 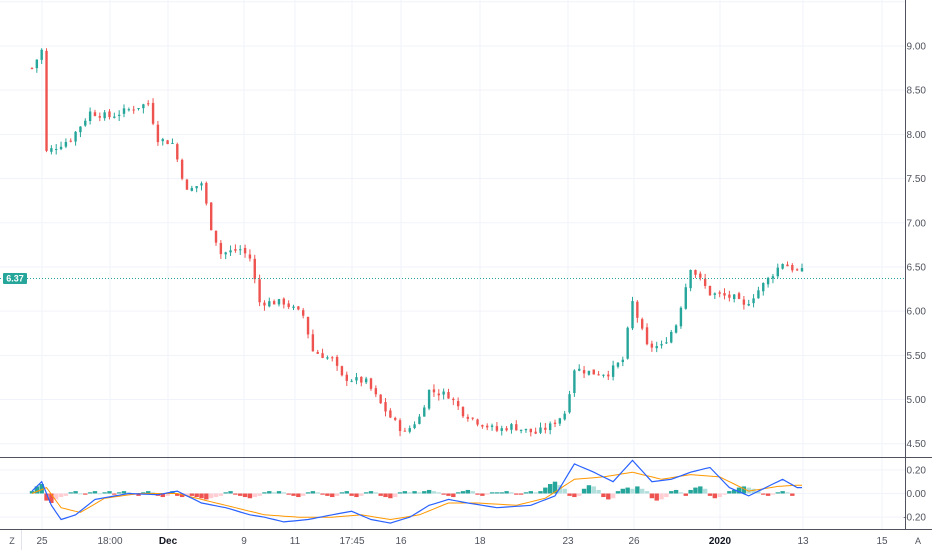 What do you see at coordinates (917, 46) in the screenshot?
I see `price-tick-label: 9.00` at bounding box center [917, 46].